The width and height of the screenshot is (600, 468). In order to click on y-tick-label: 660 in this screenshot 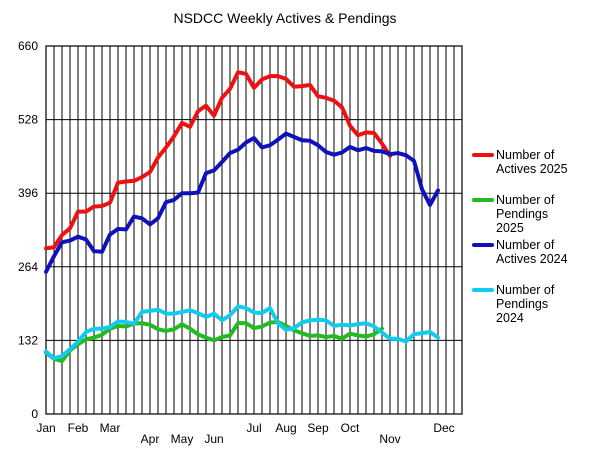, I will do `click(28, 46)`.